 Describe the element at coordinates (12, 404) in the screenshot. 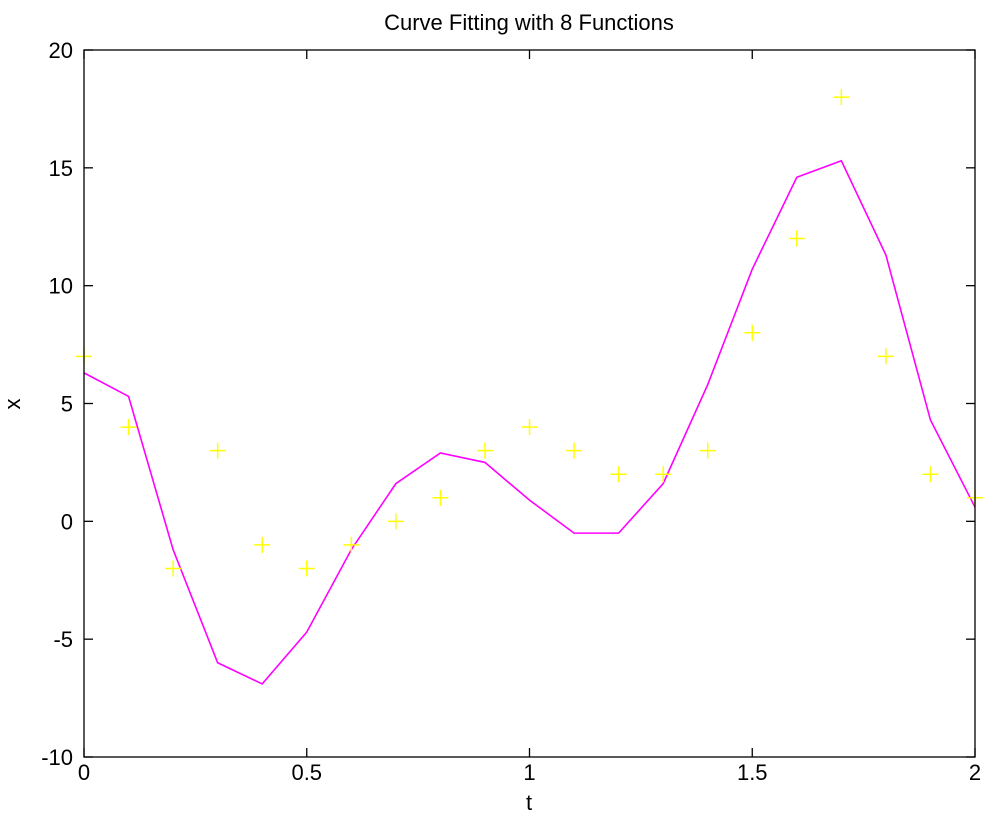

I see `y-axis-label: x` at that location.